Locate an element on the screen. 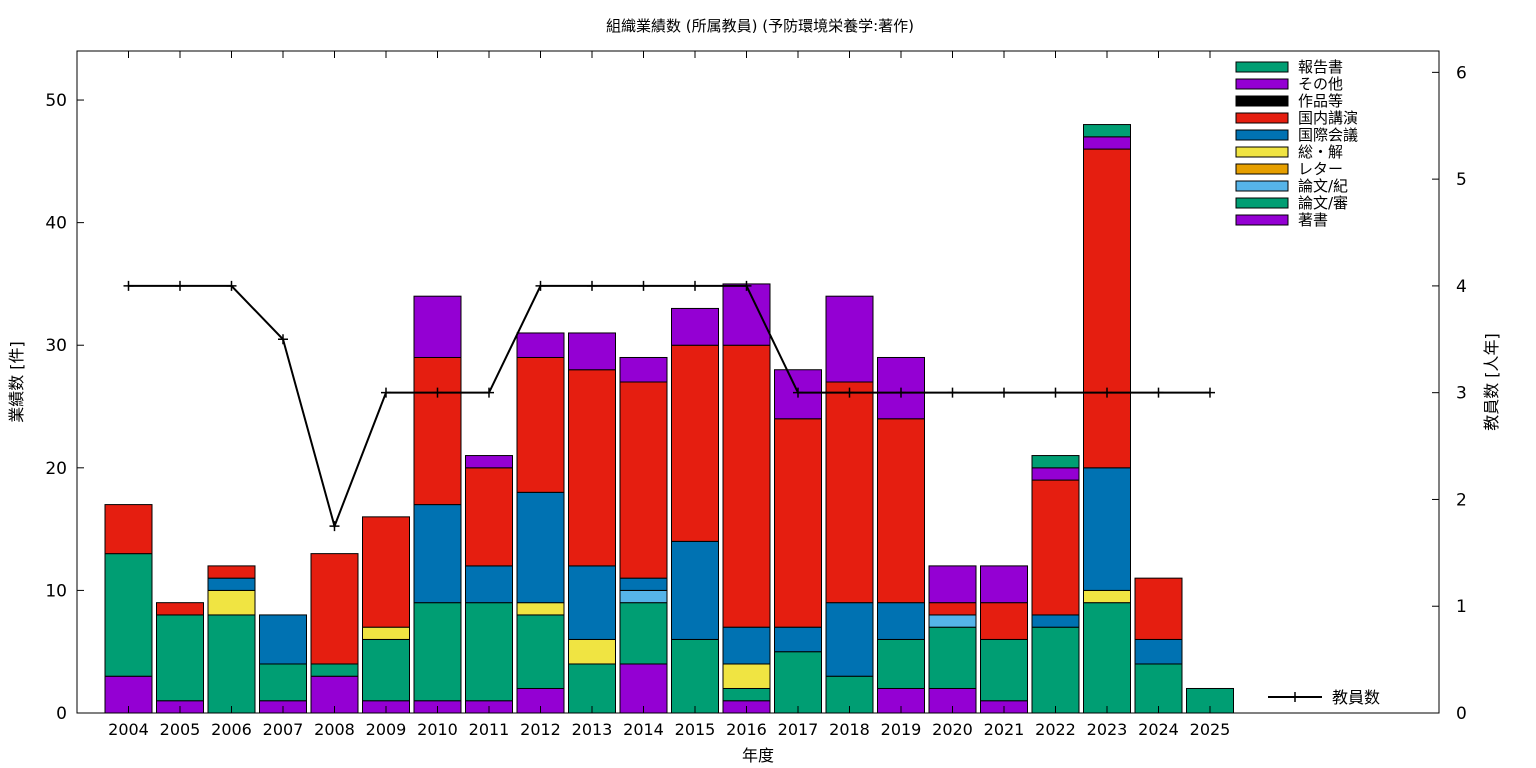  x-tick-label: 2022 is located at coordinates (1055, 729).